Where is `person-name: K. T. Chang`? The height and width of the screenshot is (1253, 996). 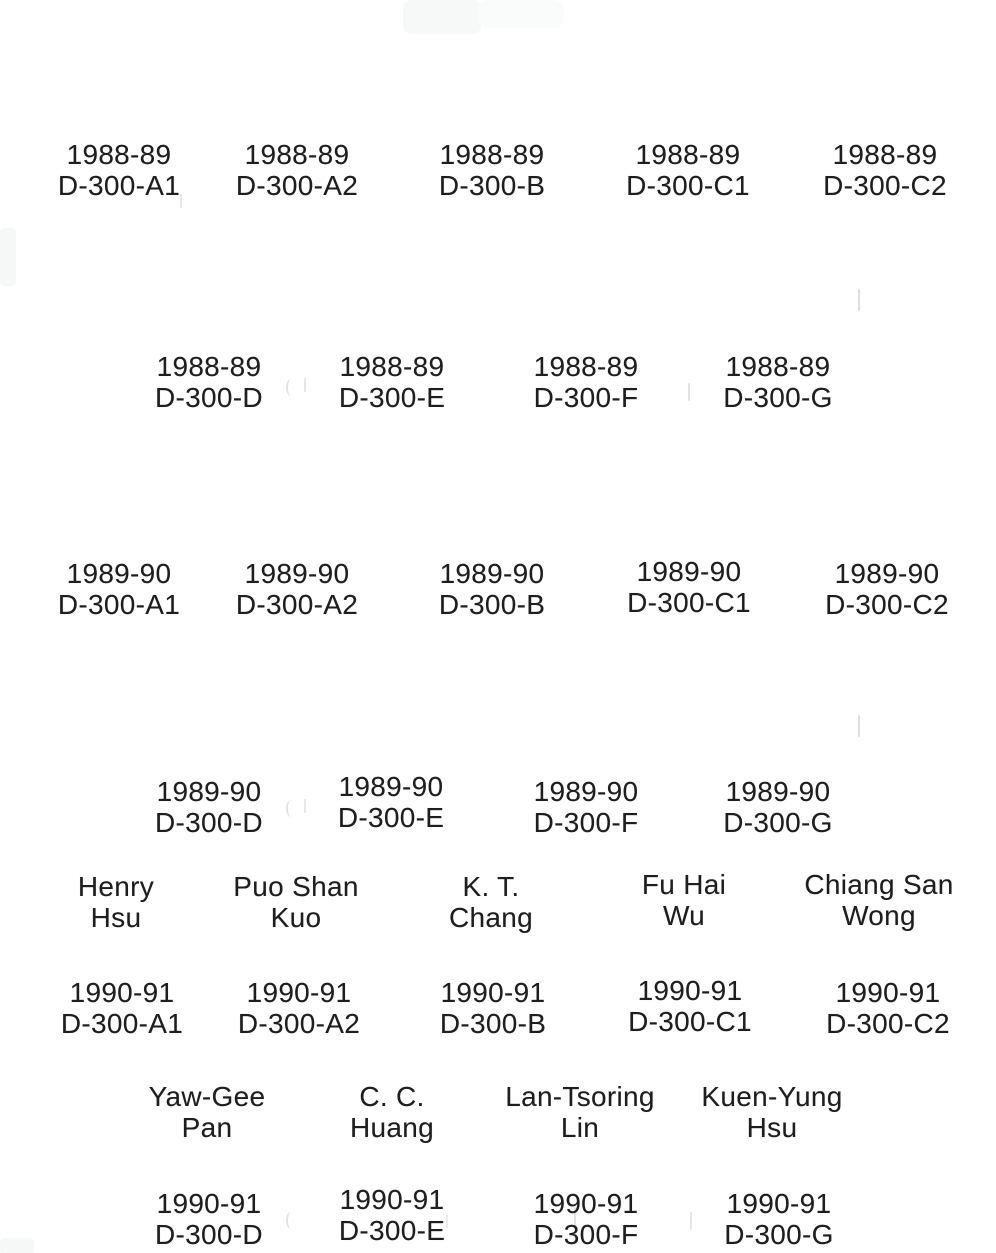
person-name: K. T. Chang is located at coordinates (491, 902).